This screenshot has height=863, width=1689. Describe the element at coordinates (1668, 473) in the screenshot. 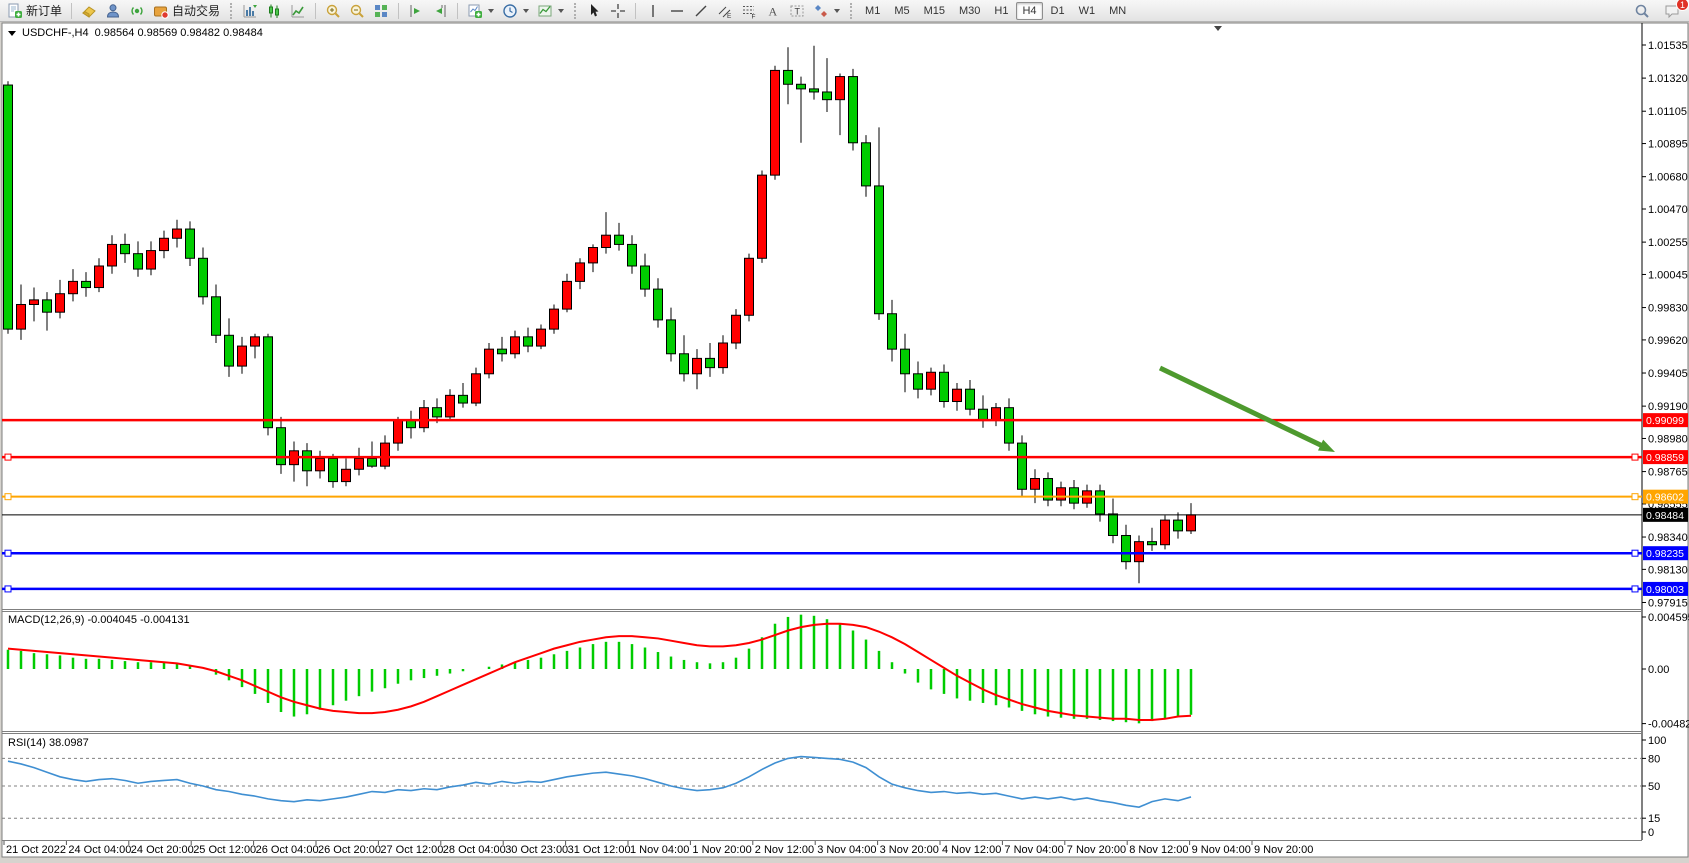

I see `svg-text: 0.98765` at that location.